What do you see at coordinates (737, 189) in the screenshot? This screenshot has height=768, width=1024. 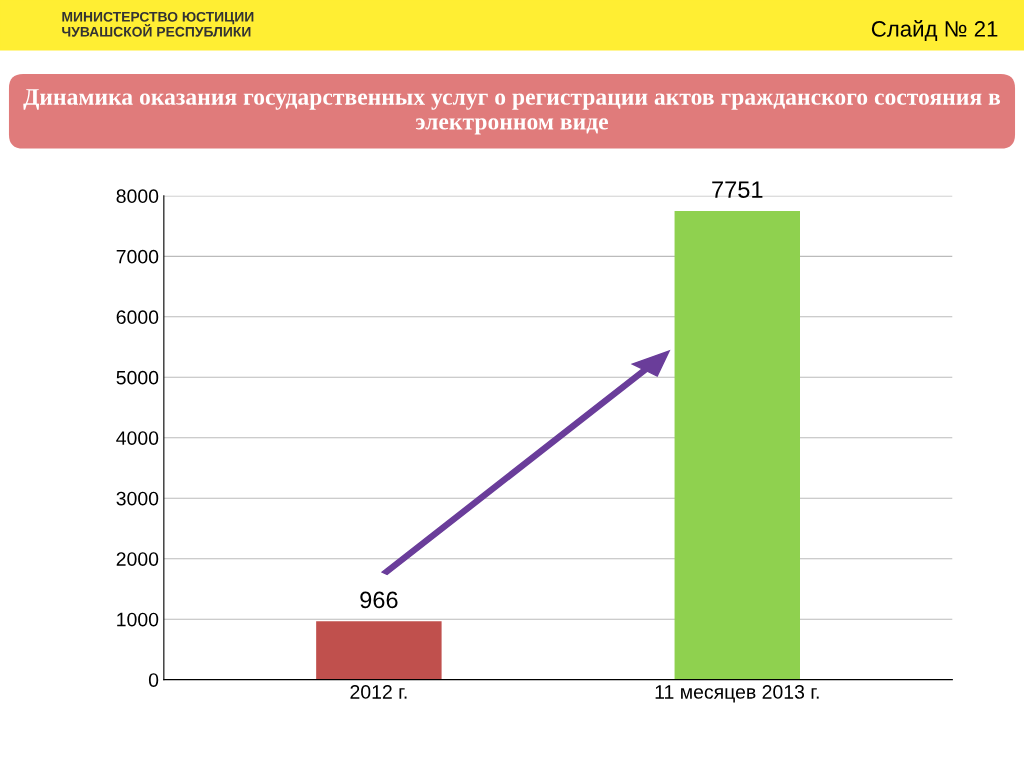 I see `data-label: 7751` at bounding box center [737, 189].